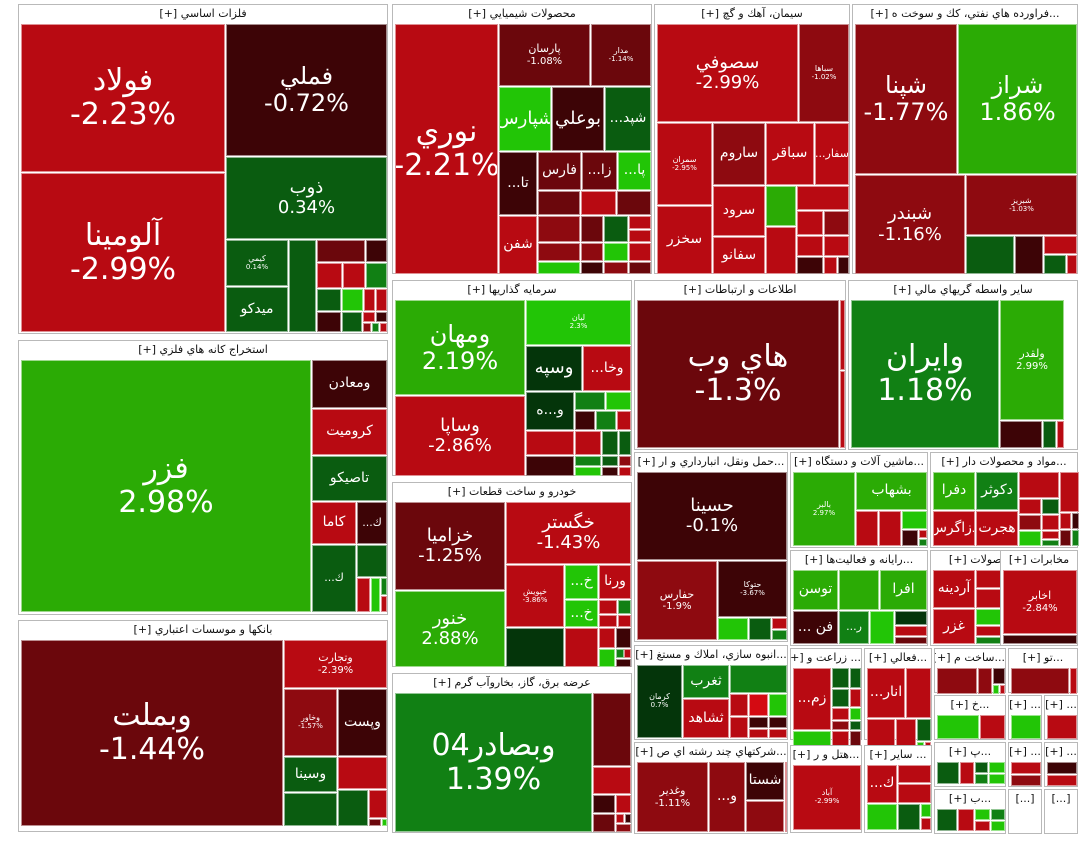  Describe the element at coordinates (578, 322) in the screenshot. I see `stock-tile: ليان 2.3%` at that location.